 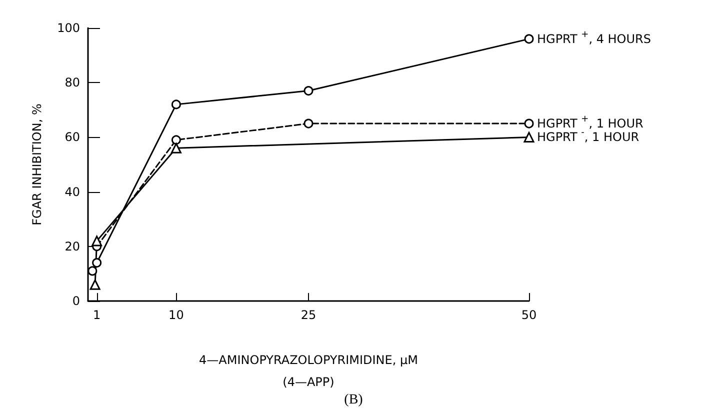 What do you see at coordinates (72, 83) in the screenshot?
I see `y-tick-label: 80` at bounding box center [72, 83].